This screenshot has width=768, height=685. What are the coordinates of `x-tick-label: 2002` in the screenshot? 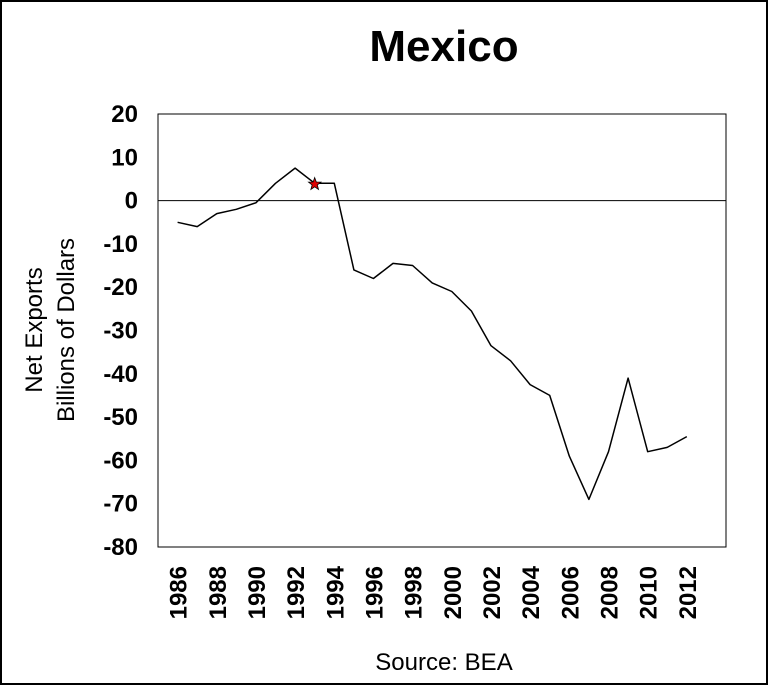 It's located at (492, 592).